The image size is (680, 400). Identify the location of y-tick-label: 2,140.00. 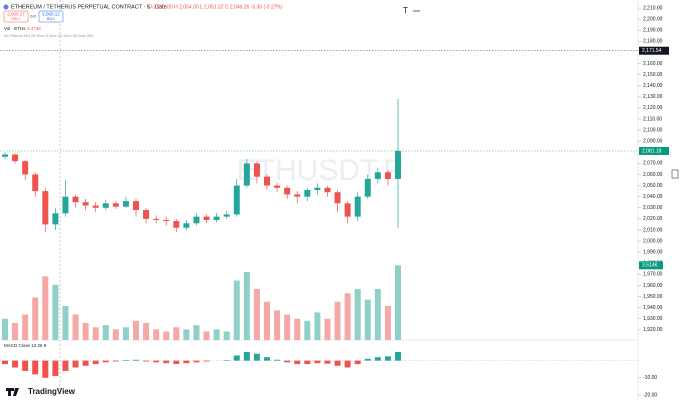
(653, 86).